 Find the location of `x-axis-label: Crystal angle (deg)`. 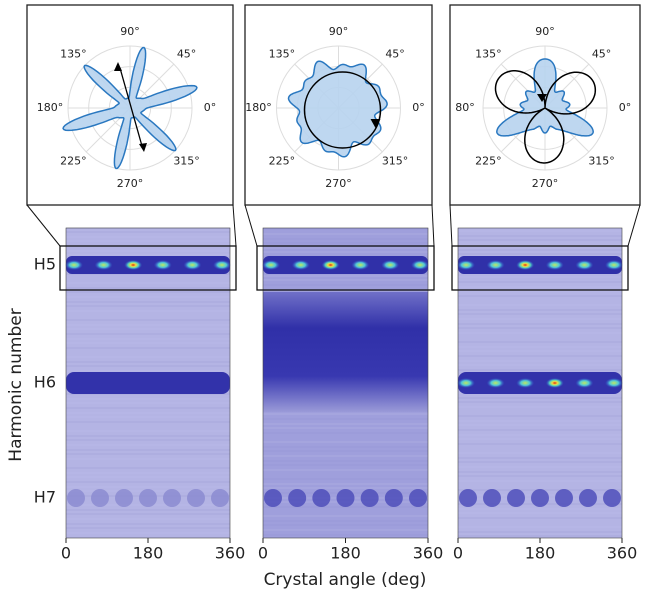

x-axis-label: Crystal angle (deg) is located at coordinates (345, 580).